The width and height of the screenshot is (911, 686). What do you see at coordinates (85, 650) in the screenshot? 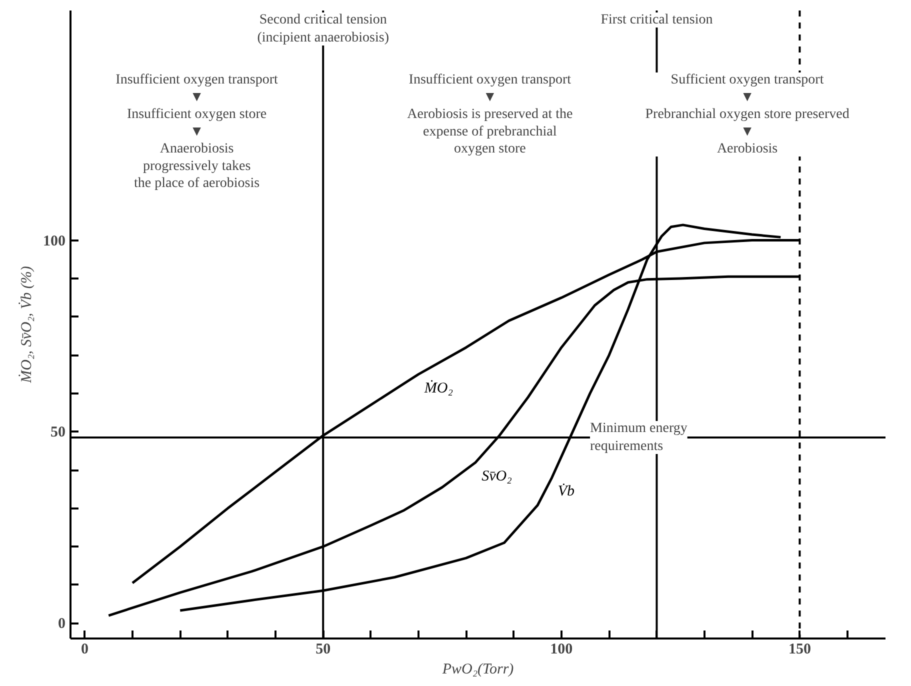
I see `x-tick-label: 0` at bounding box center [85, 650].